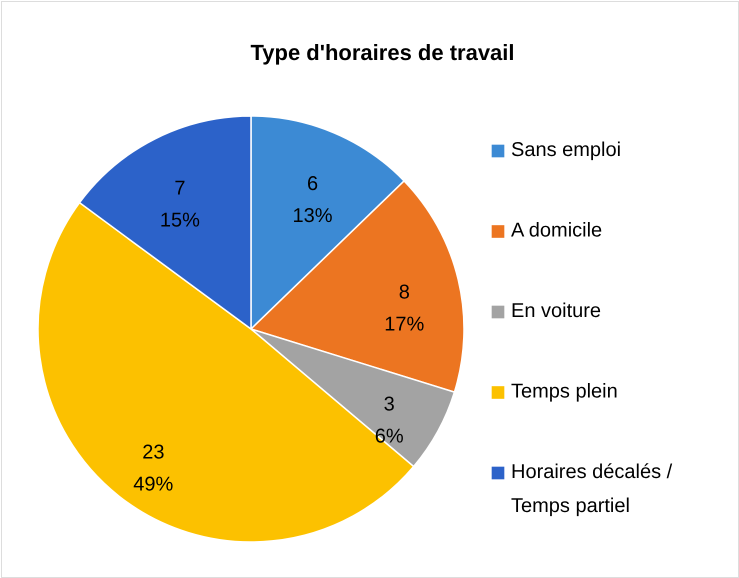  What do you see at coordinates (592, 489) in the screenshot?
I see `legend-label: Horaires décalés / Temps partiel` at bounding box center [592, 489].